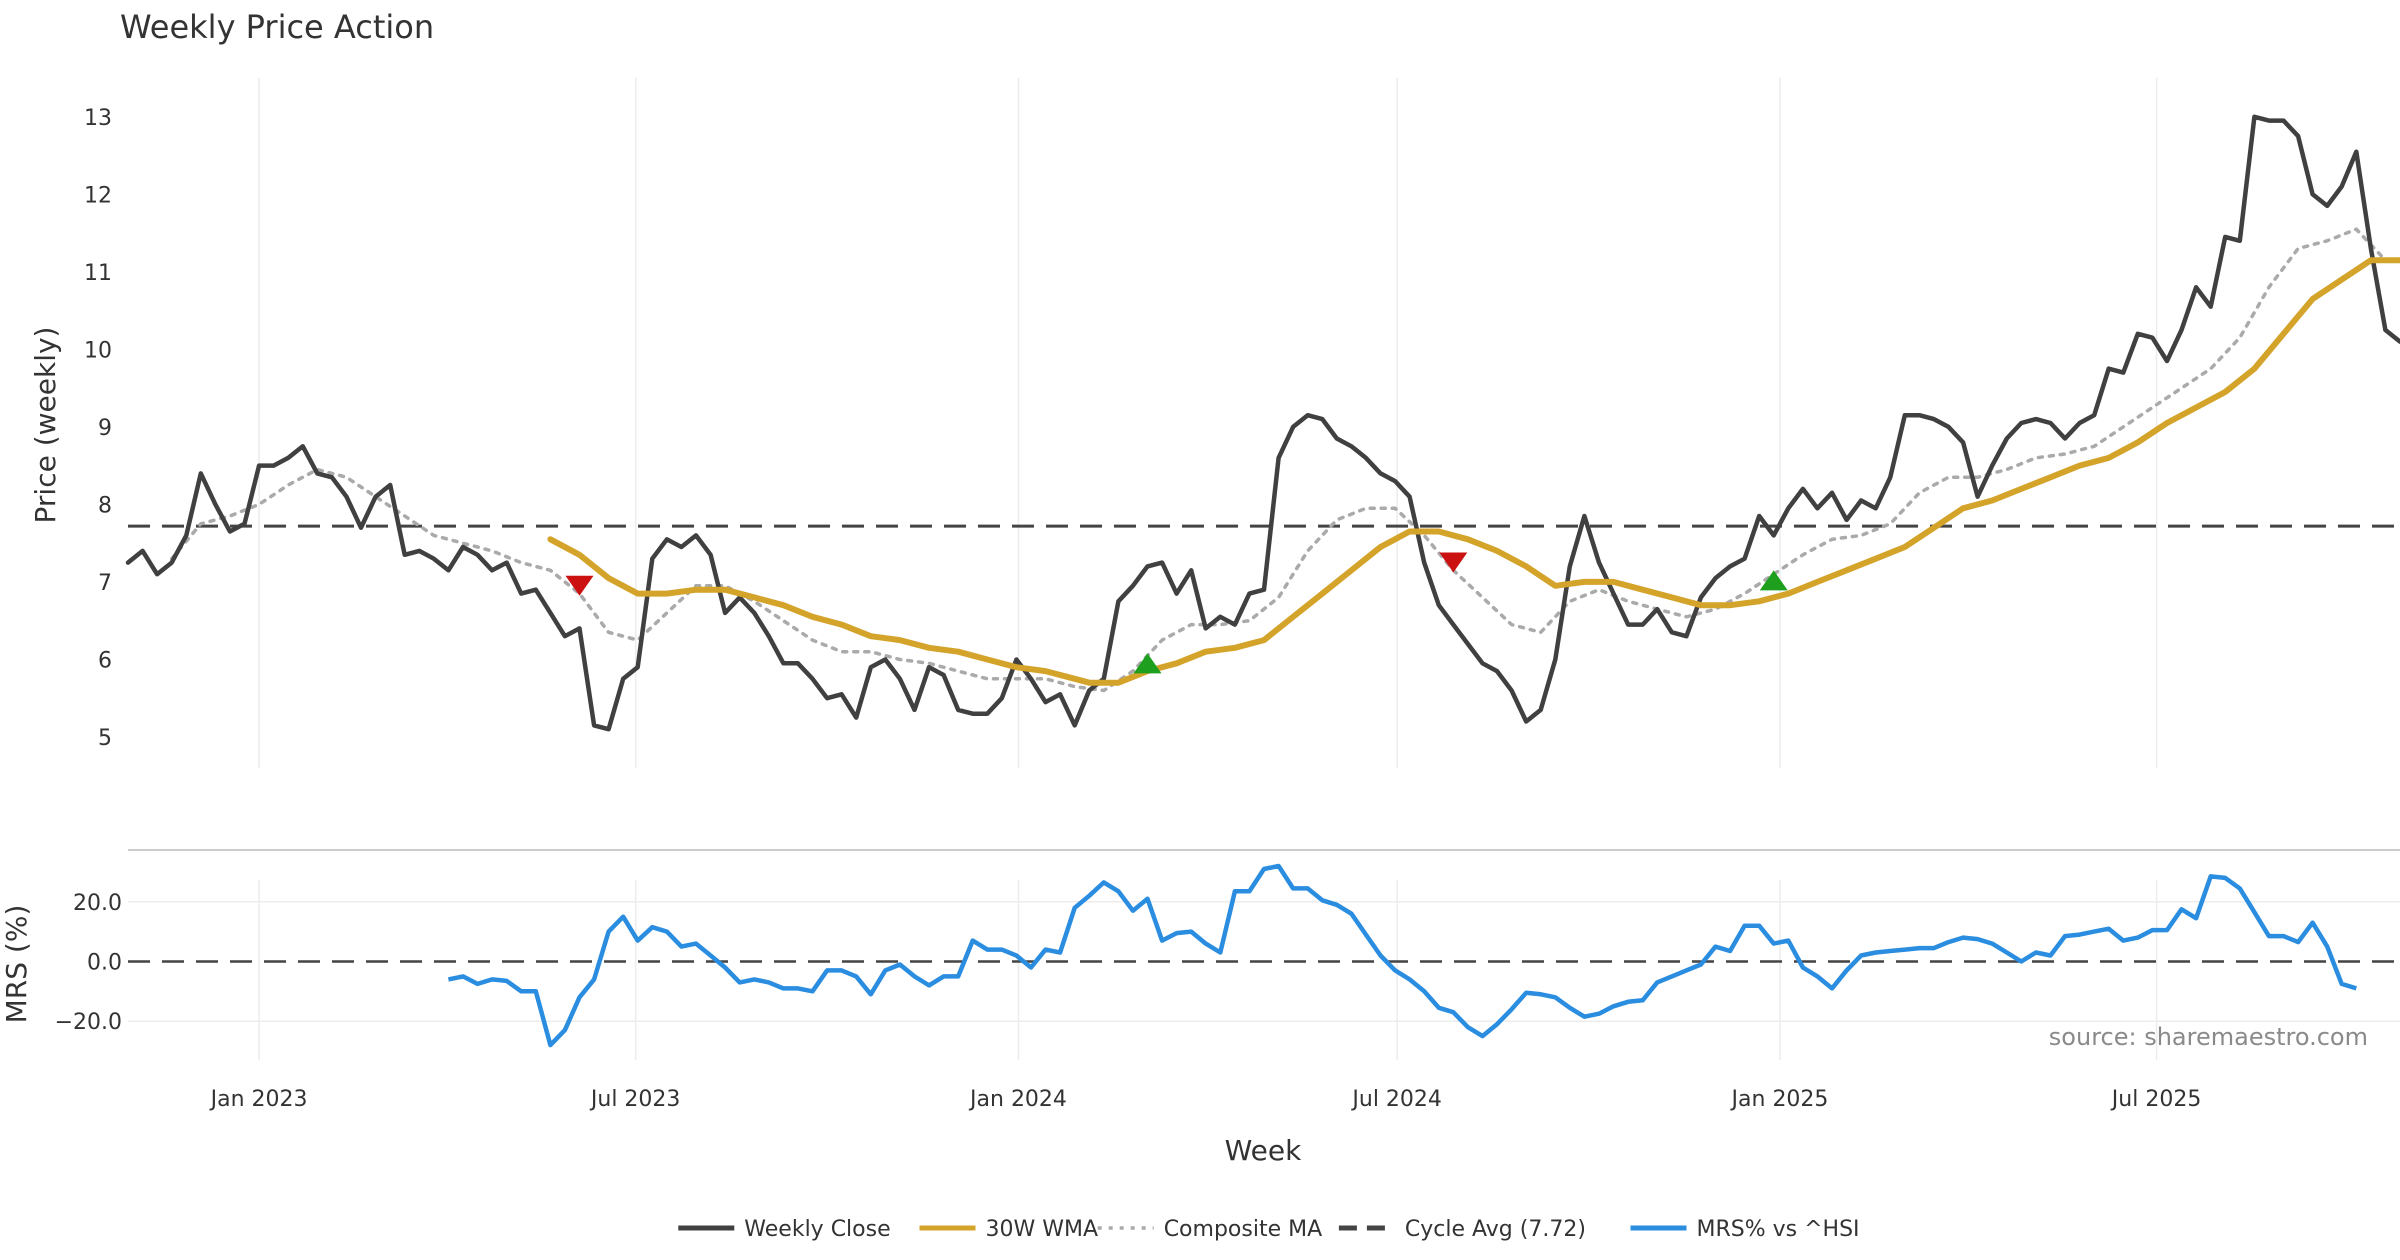 Image resolution: width=2400 pixels, height=1260 pixels. I want to click on legend-label: Cycle Avg (7.72), so click(1495, 1229).